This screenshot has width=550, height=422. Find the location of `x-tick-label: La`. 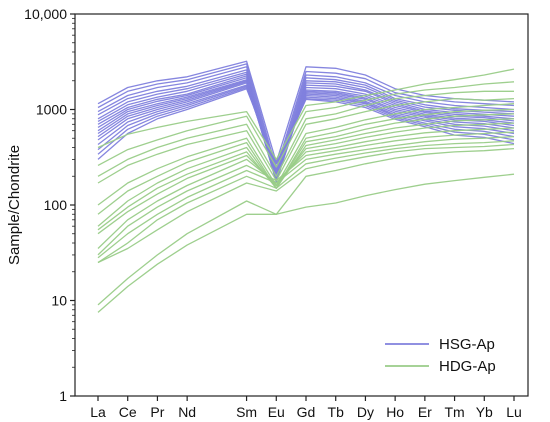

x-tick-label: La is located at coordinates (98, 412).